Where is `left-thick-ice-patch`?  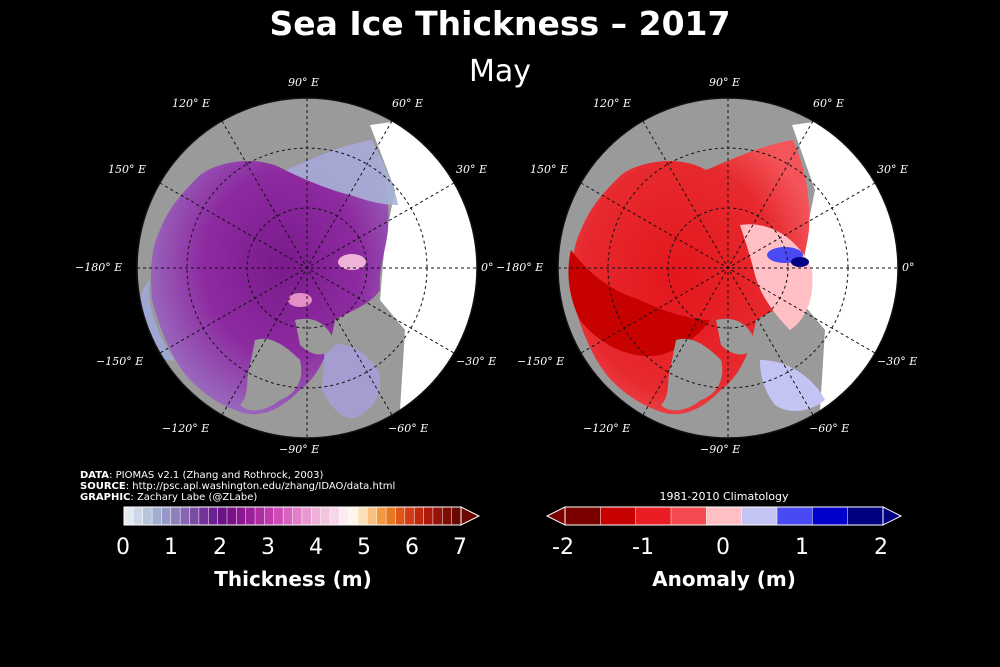 left-thick-ice-patch is located at coordinates (352, 262).